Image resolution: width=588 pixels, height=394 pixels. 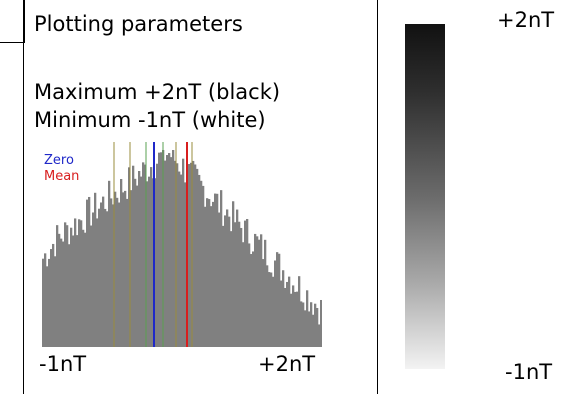 What do you see at coordinates (138, 24) in the screenshot?
I see `panel-title: Plotting parameters` at bounding box center [138, 24].